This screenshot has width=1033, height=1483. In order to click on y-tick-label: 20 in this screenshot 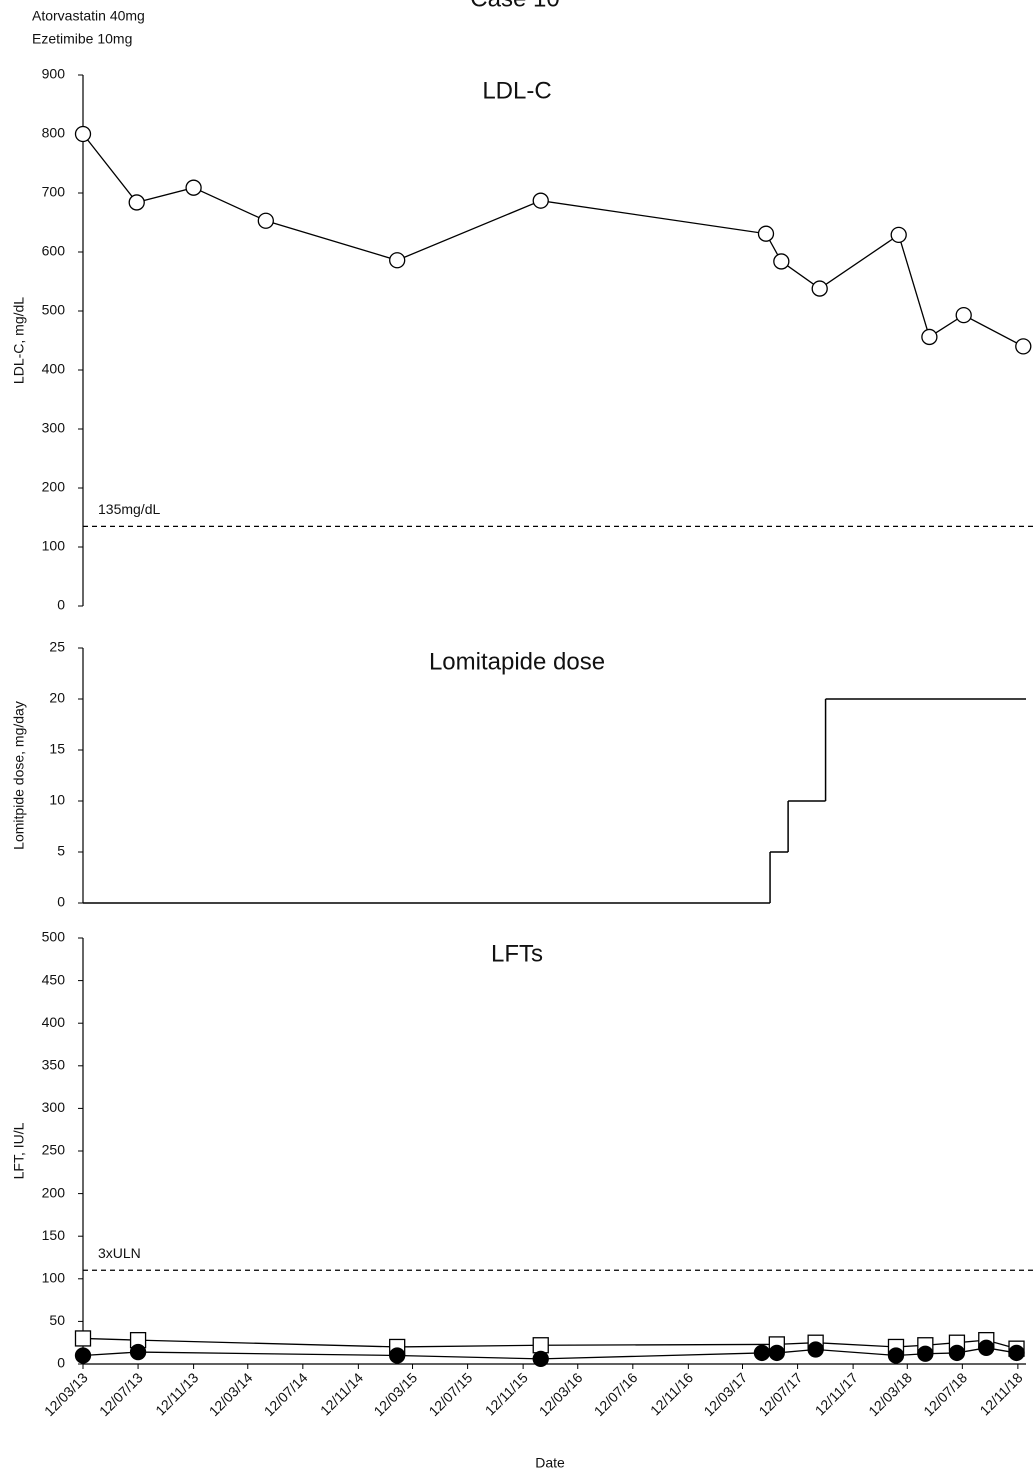, I will do `click(57, 698)`.